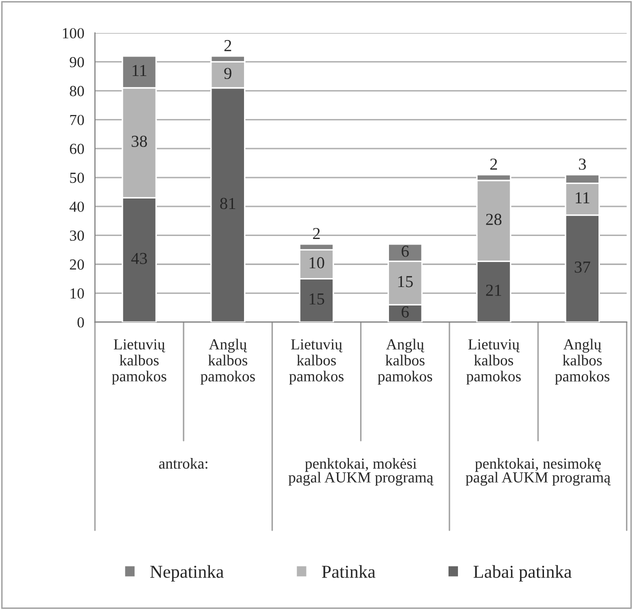 The height and width of the screenshot is (610, 633). I want to click on y-tick-label: 30, so click(77, 235).